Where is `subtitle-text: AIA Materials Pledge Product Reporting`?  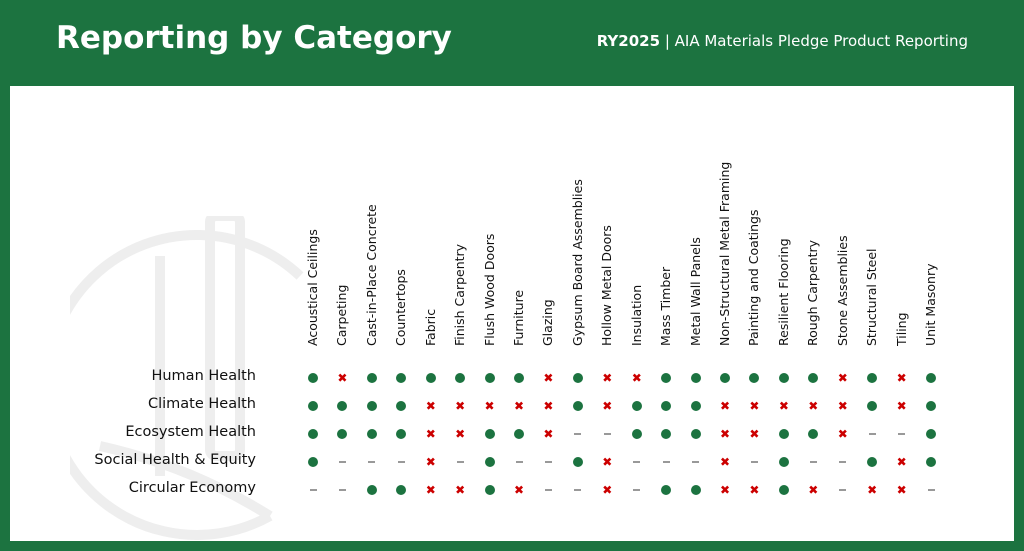 subtitle-text: AIA Materials Pledge Product Reporting is located at coordinates (821, 41).